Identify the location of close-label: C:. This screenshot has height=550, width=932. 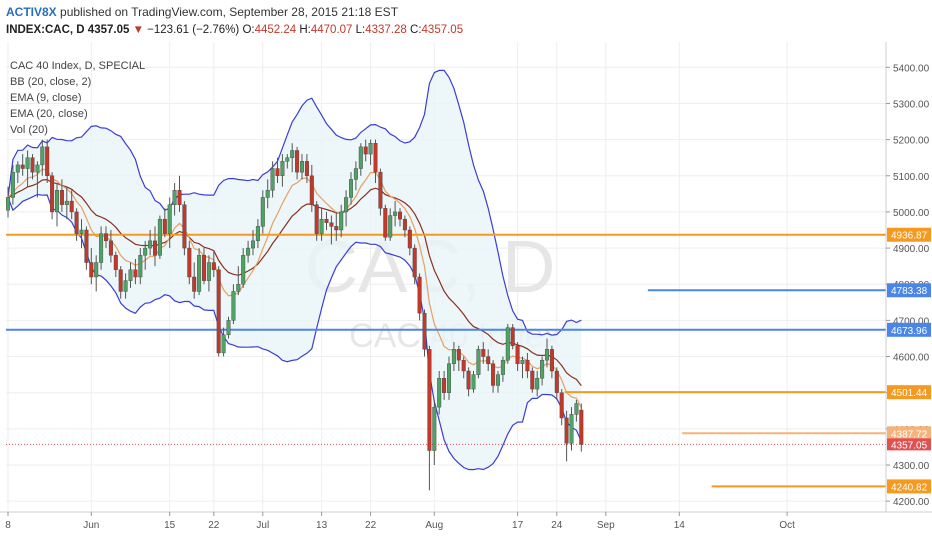
(416, 30).